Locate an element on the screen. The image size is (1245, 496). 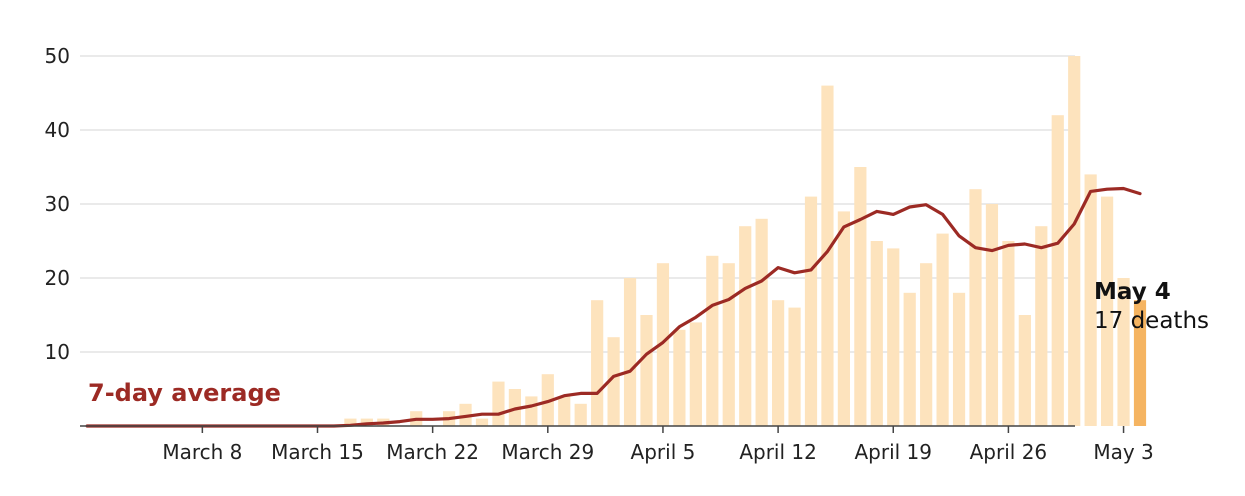
x-tick-label: March 22 is located at coordinates (432, 452).